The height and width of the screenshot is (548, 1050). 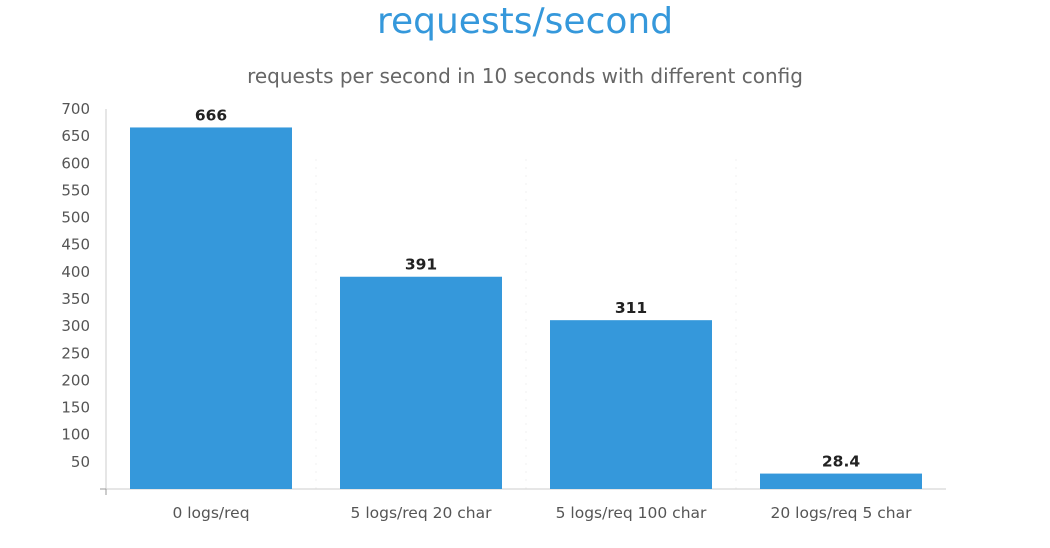 I want to click on data-label: 391, so click(x=421, y=265).